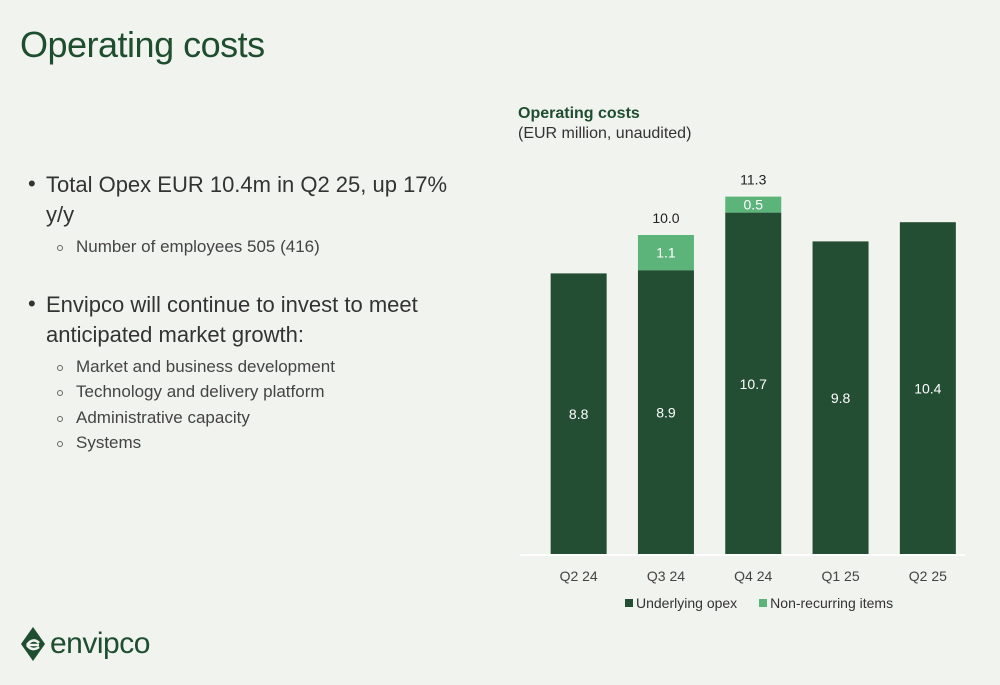 This screenshot has height=685, width=1000. I want to click on sub-bullet-admin: Administrative capacity, so click(246, 418).